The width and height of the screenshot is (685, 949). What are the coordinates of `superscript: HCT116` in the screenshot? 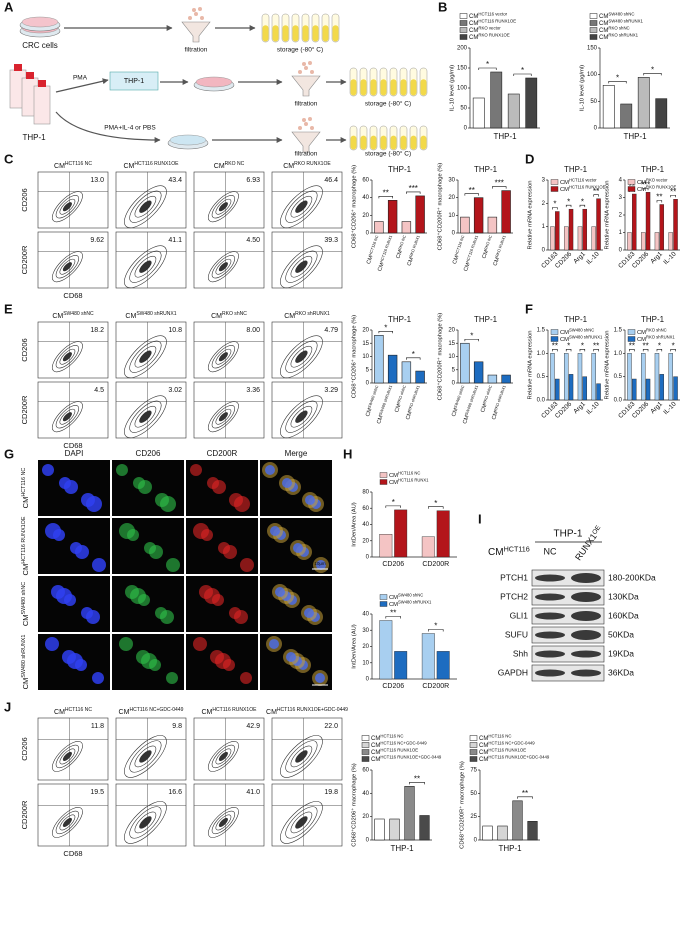 It's located at (517, 548).